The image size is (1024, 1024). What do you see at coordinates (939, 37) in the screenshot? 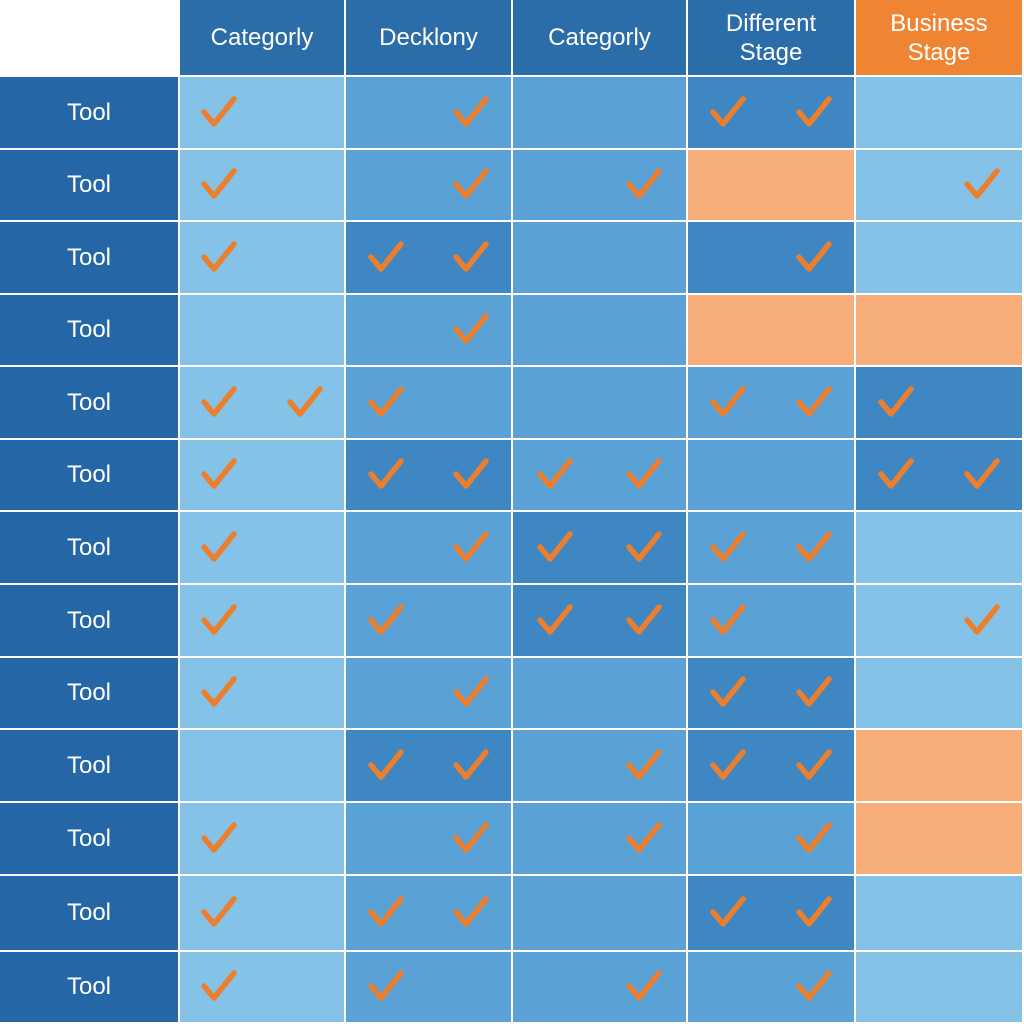
I see `column-header-5: Business Stage` at bounding box center [939, 37].